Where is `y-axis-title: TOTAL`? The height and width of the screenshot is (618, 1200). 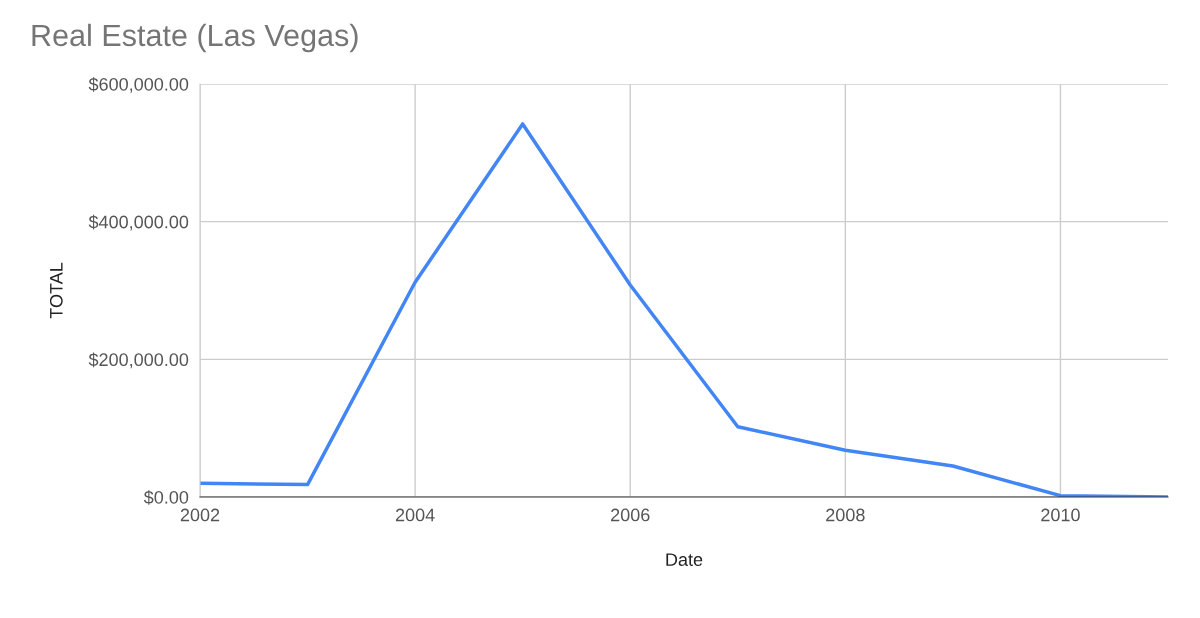 y-axis-title: TOTAL is located at coordinates (56, 290).